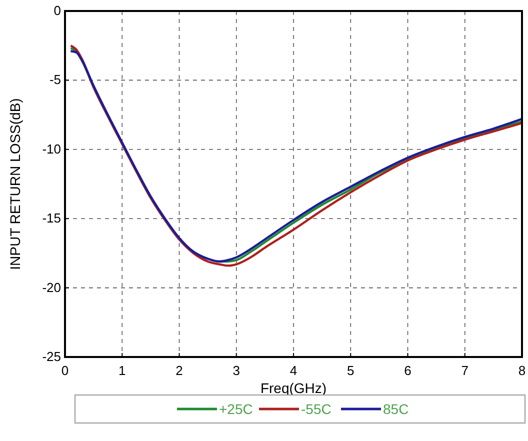  I want to click on y-tick-label: -5, so click(55, 80).